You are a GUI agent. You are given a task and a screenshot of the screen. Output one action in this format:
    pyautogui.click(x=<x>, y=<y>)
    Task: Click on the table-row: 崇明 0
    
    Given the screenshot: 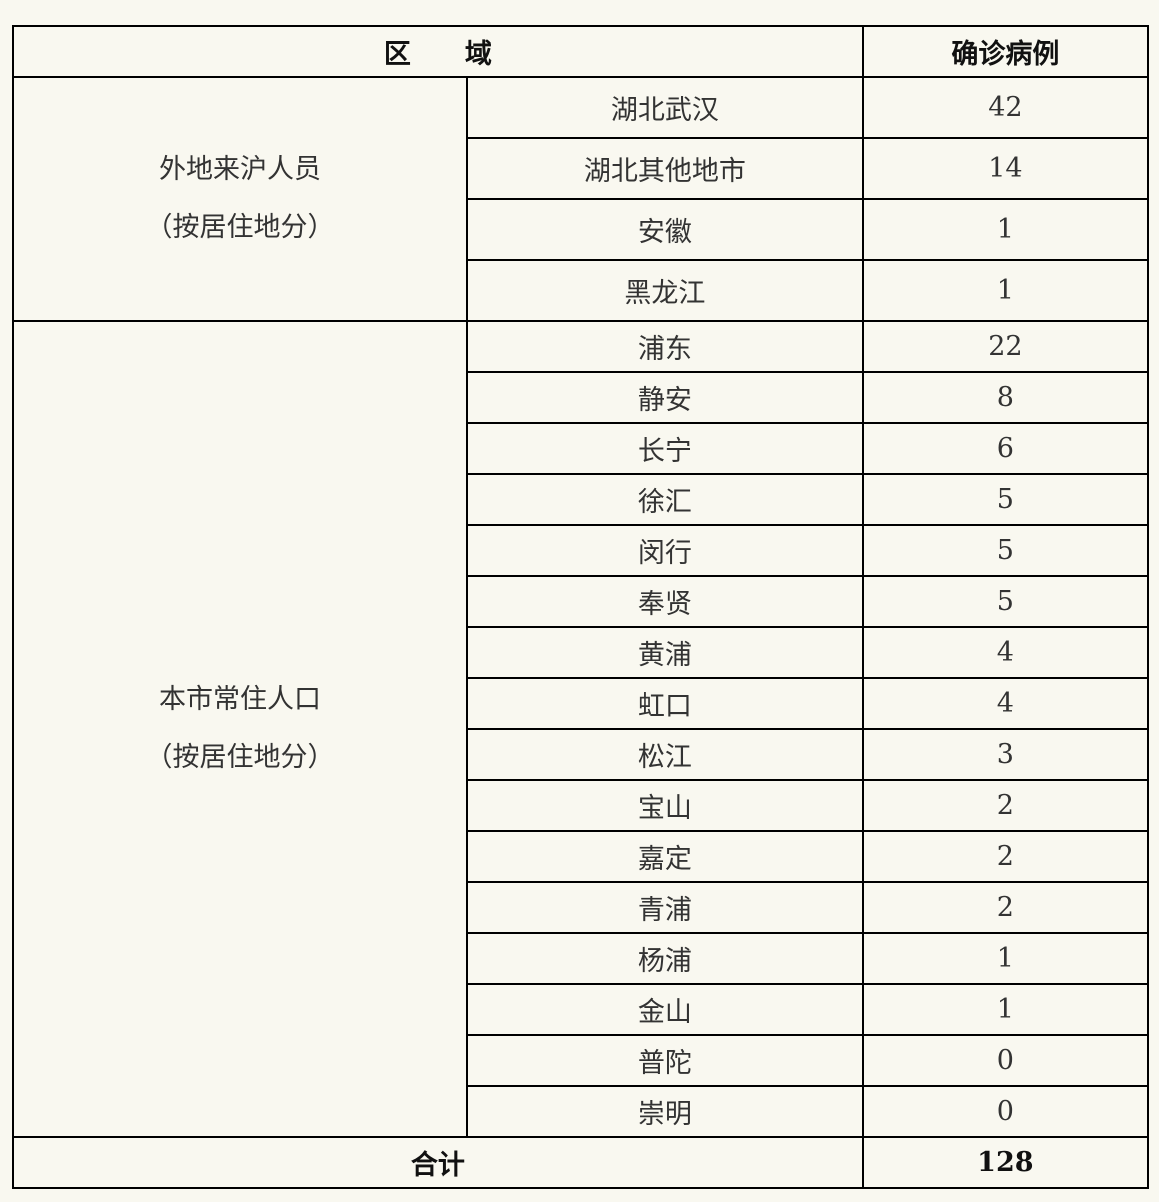 What is the action you would take?
    pyautogui.click(x=581, y=1111)
    